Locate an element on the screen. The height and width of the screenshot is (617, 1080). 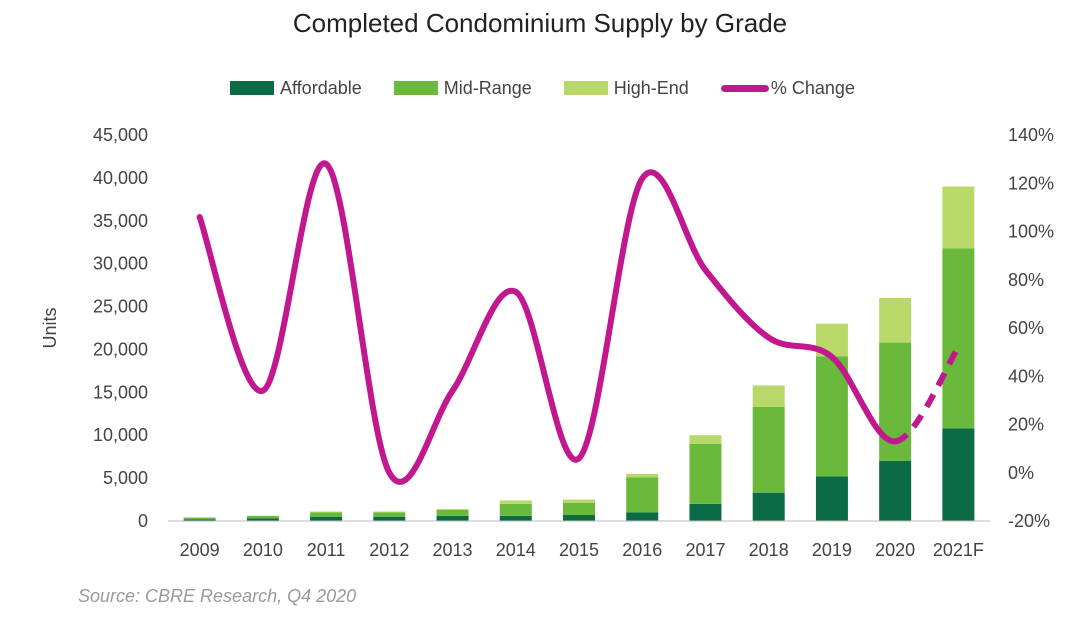
bar-affordable-2020 is located at coordinates (895, 490).